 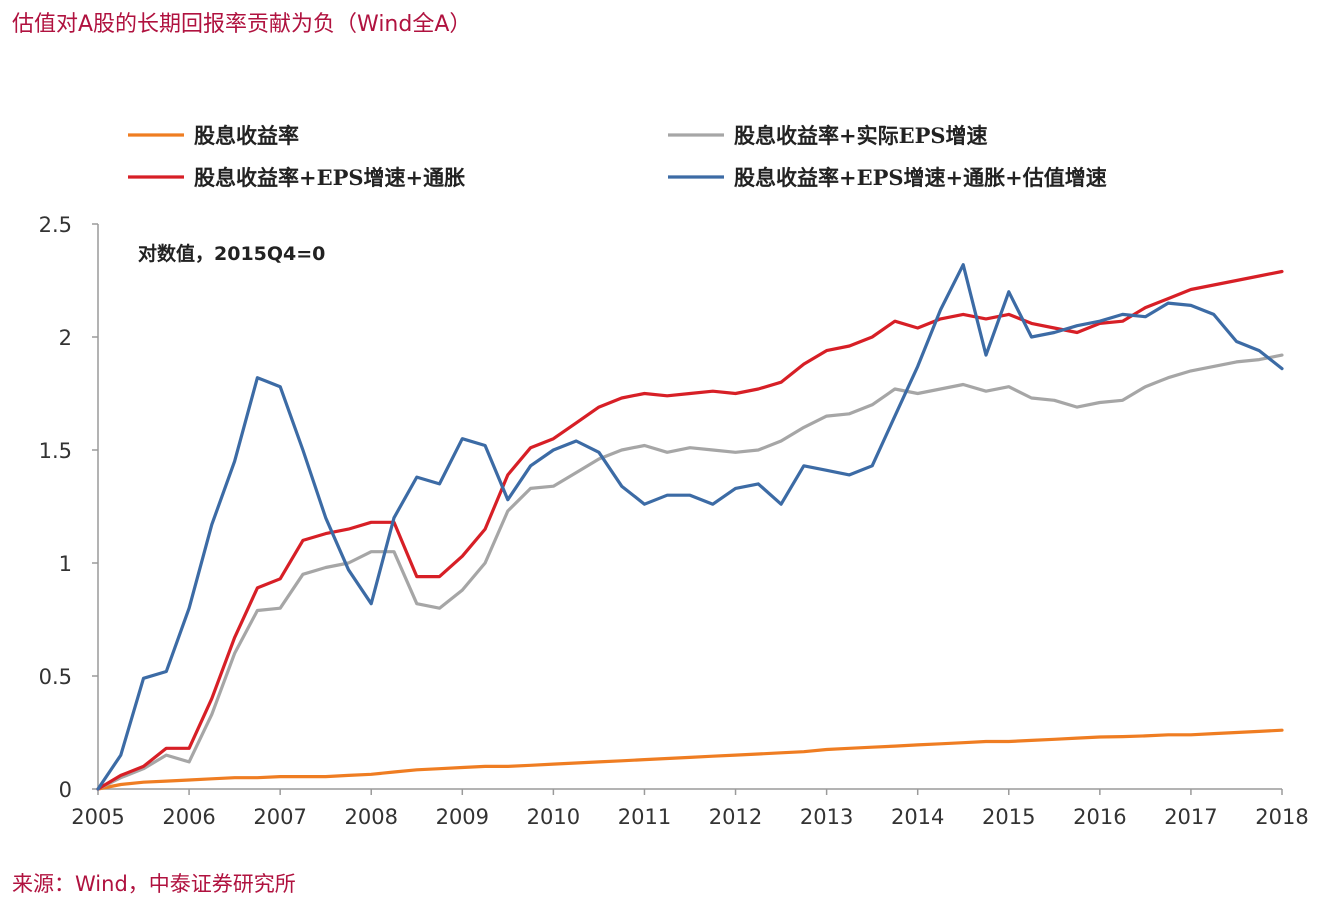 What do you see at coordinates (553, 817) in the screenshot?
I see `x-tick-label: 2010` at bounding box center [553, 817].